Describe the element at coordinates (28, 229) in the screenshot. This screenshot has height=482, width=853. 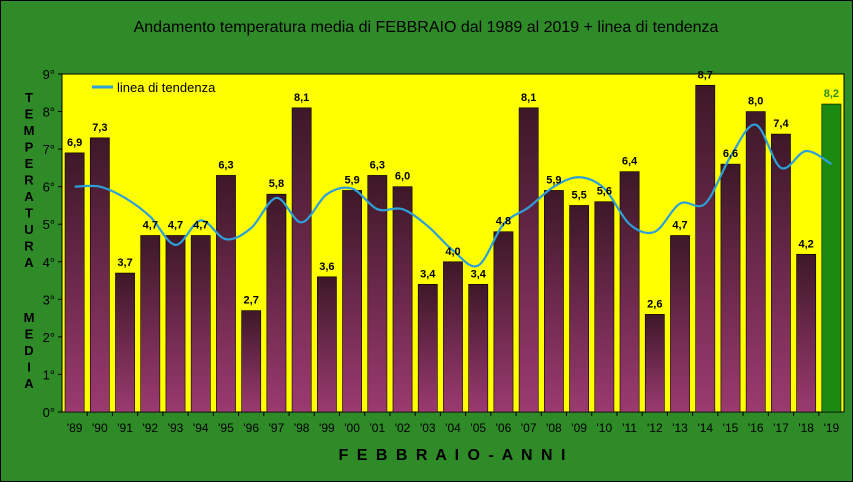
I see `y-axis-letter: U` at that location.